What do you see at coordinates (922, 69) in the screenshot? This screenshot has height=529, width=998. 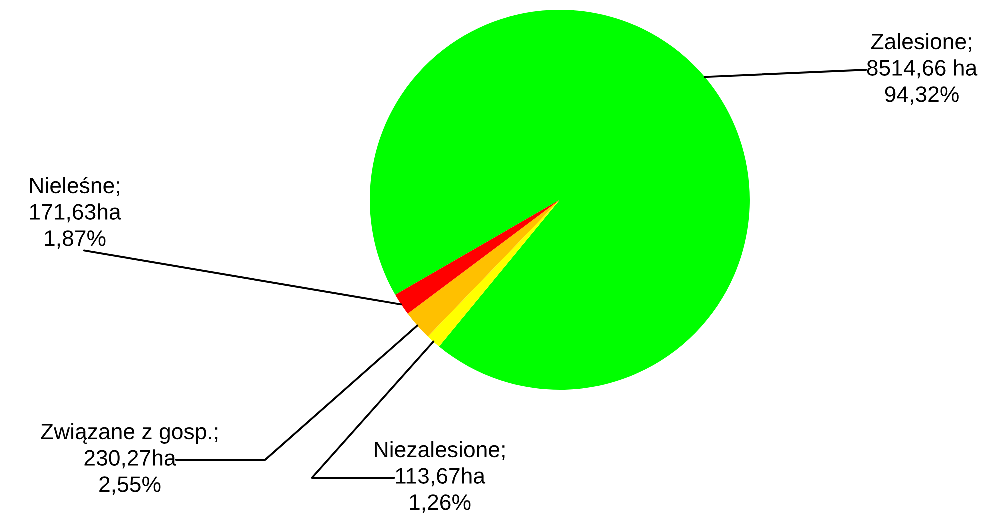 I see `slice-label: Zalesione; 8514,66 ha 94,32%` at bounding box center [922, 69].